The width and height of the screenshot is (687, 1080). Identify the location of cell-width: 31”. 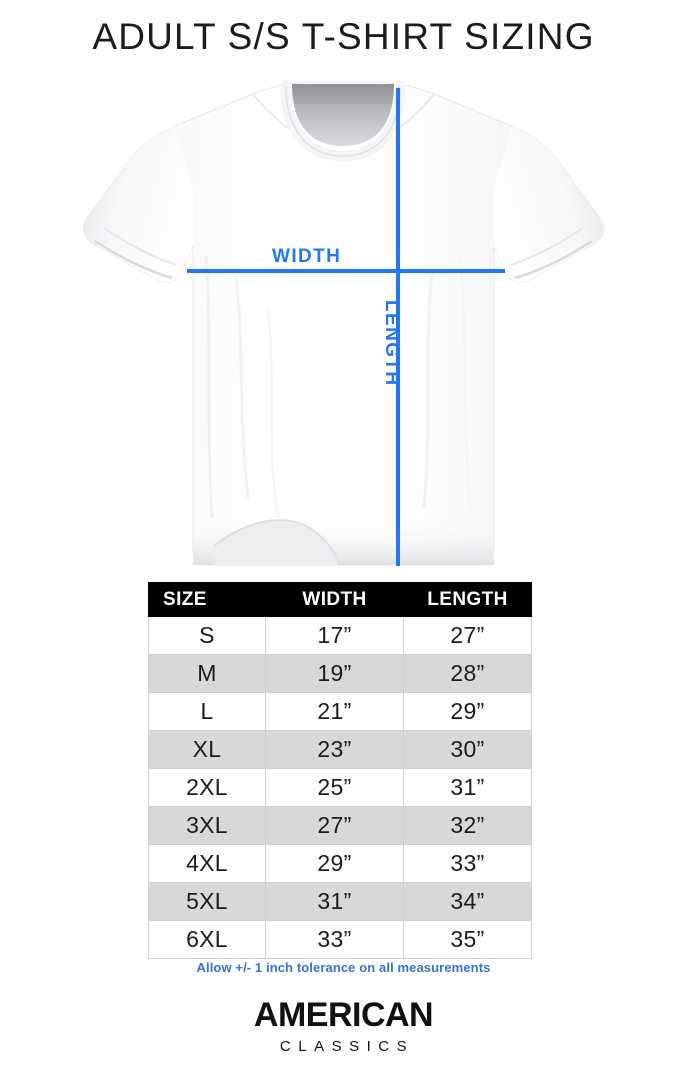
(334, 901).